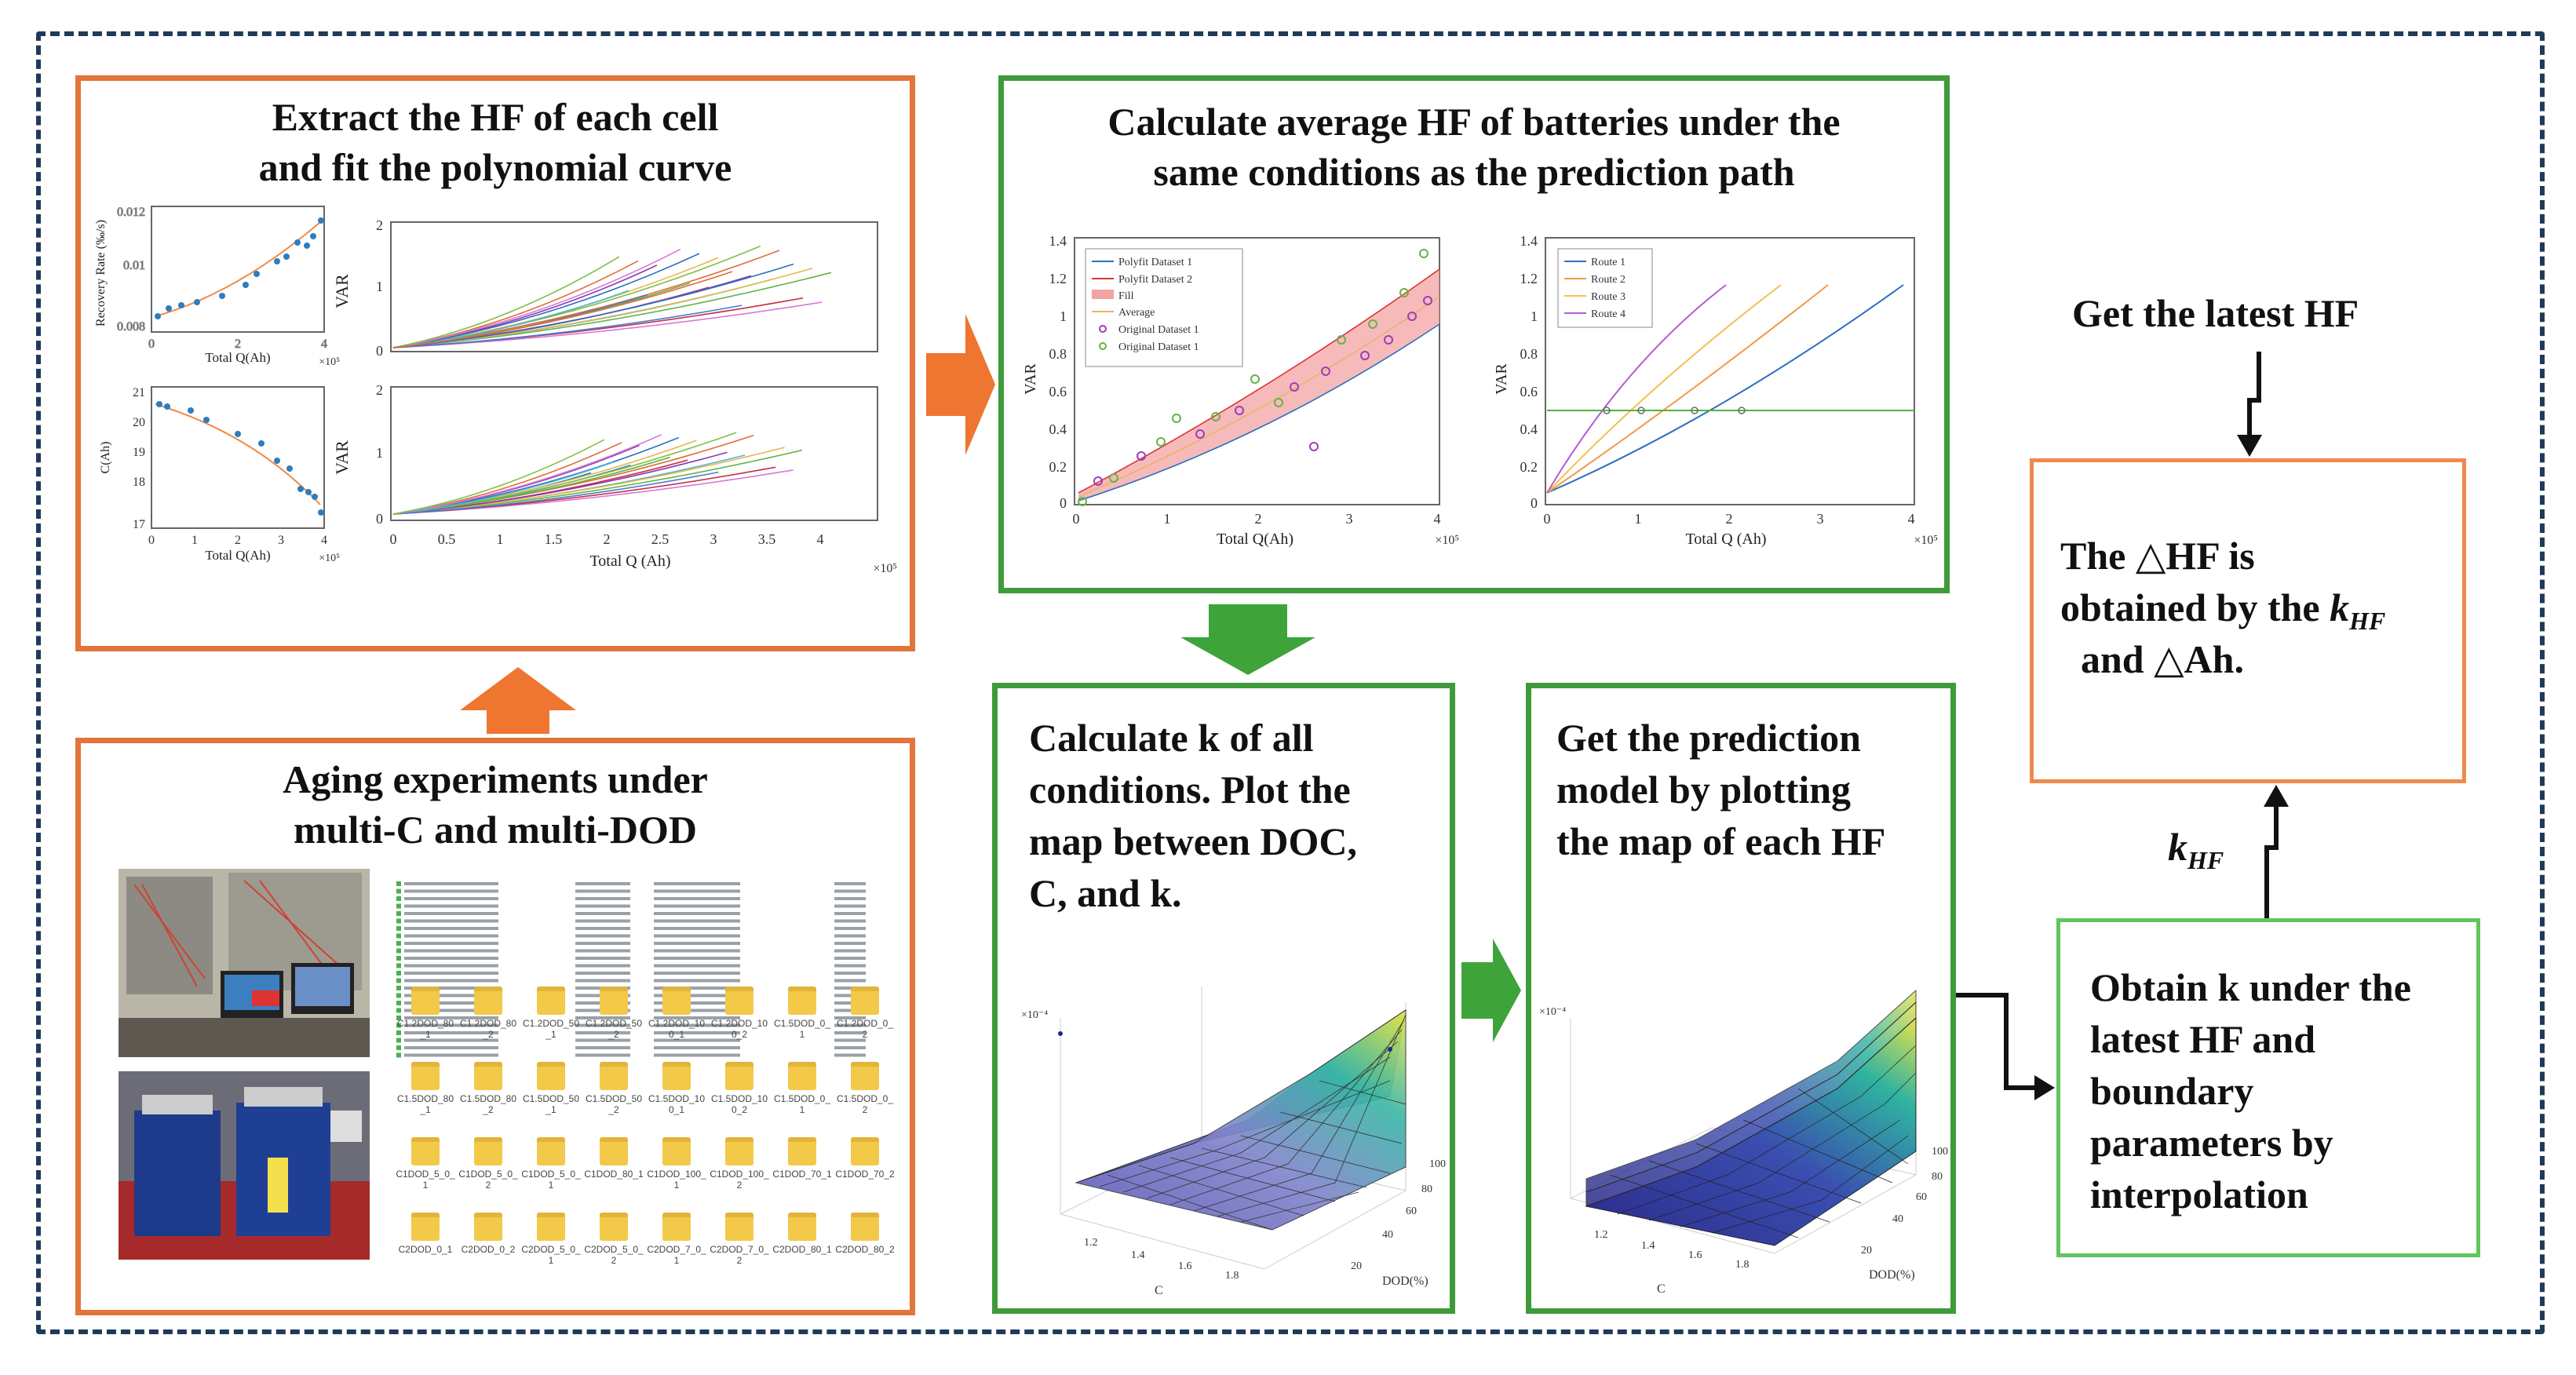  What do you see at coordinates (342, 291) in the screenshot?
I see `plot-c-ylabel: VAR` at bounding box center [342, 291].